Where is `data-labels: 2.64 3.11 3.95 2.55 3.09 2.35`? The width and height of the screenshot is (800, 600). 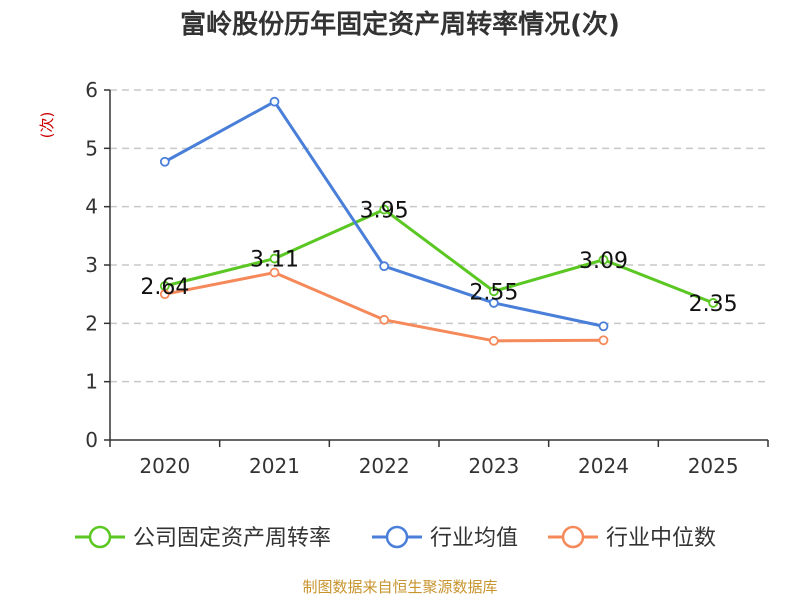
data-labels: 2.64 3.11 3.95 2.55 3.09 2.35 is located at coordinates (438, 258).